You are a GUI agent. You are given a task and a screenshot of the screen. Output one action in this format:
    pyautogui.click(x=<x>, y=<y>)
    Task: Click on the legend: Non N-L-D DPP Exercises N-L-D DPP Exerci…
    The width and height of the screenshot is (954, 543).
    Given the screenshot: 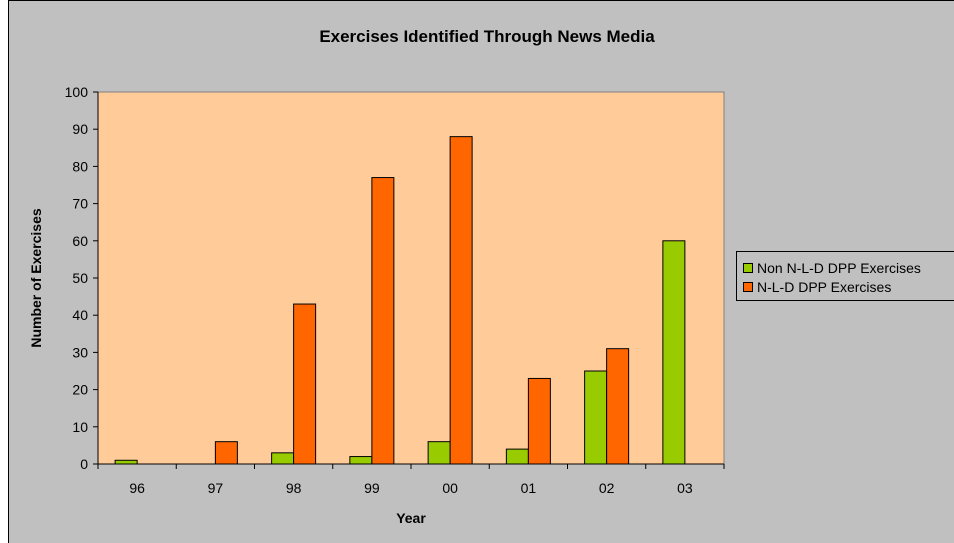 What is the action you would take?
    pyautogui.click(x=845, y=276)
    